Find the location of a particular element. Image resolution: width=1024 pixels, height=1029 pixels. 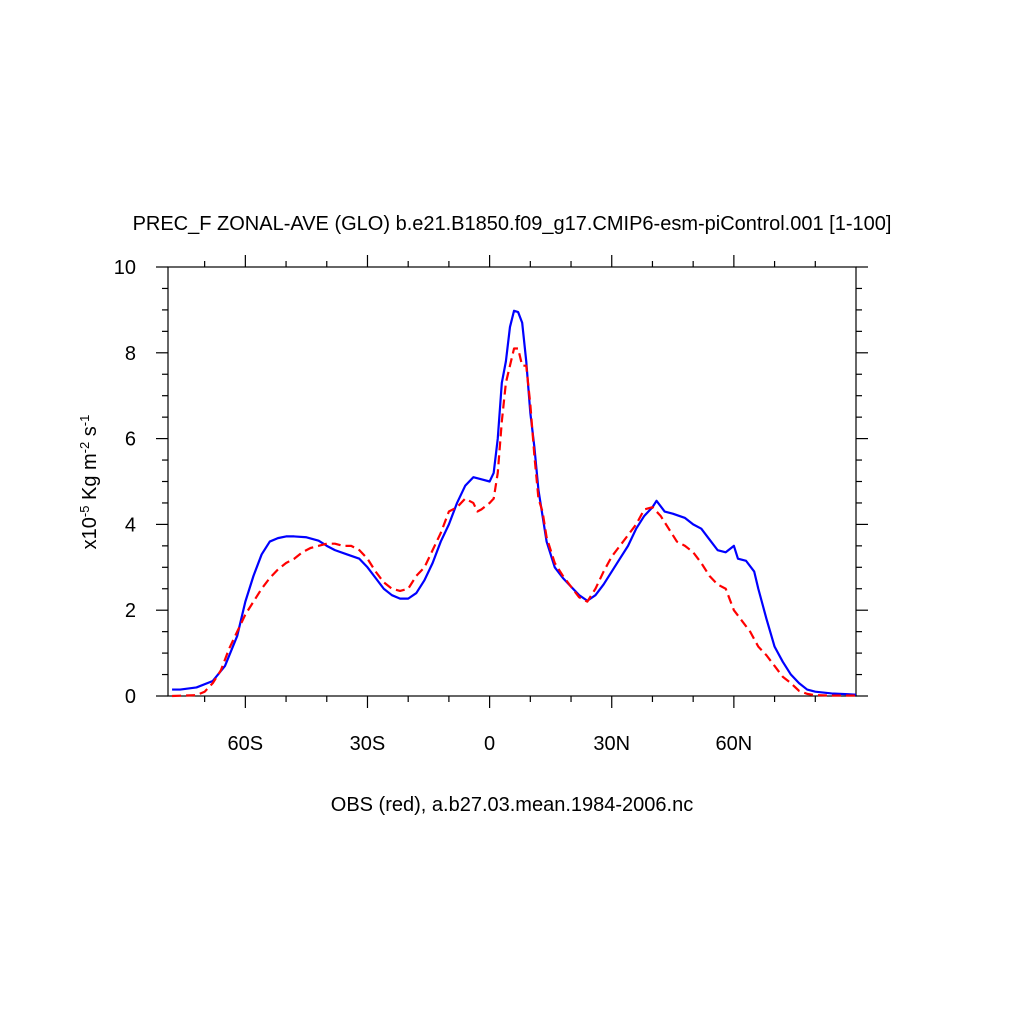

y-tick-label: 0 is located at coordinates (130, 697).